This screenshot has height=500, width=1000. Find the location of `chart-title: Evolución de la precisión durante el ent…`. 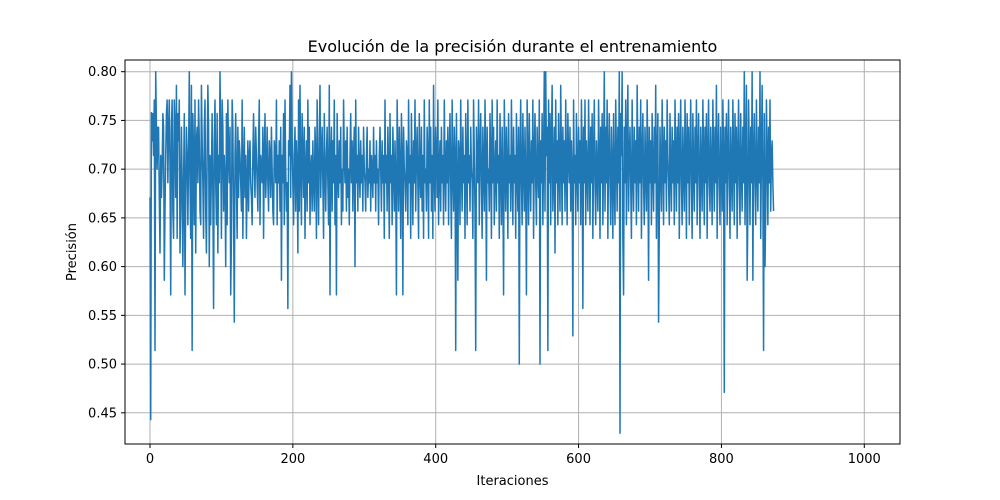

chart-title: Evolución de la precisión durante el ent… is located at coordinates (513, 46).